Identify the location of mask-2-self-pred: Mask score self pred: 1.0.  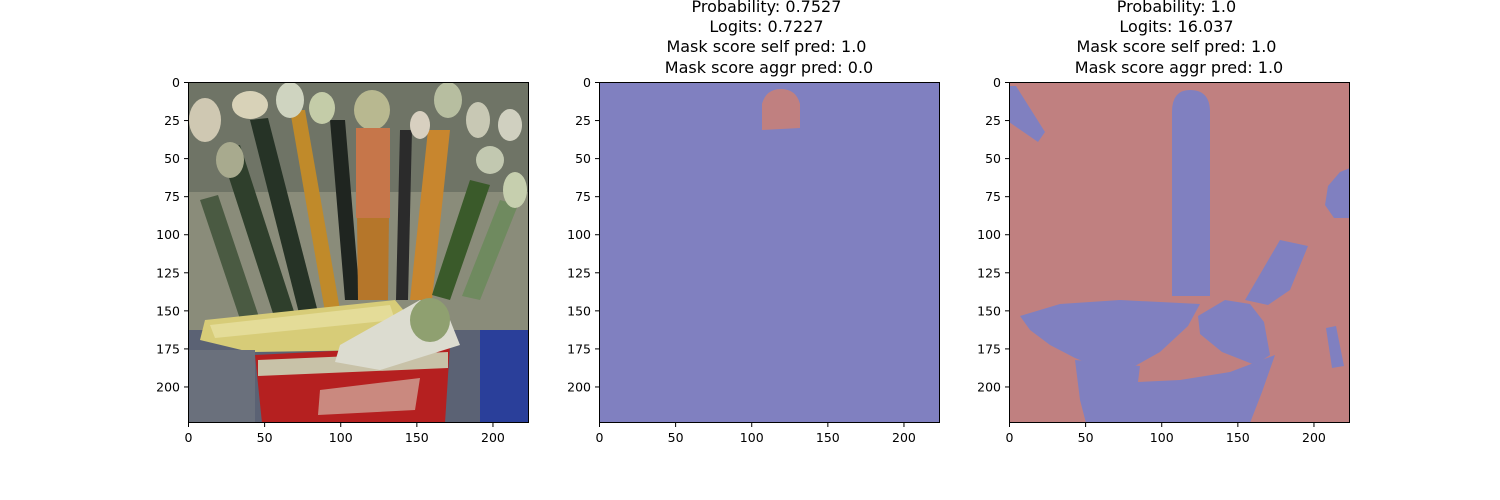
(1176, 46).